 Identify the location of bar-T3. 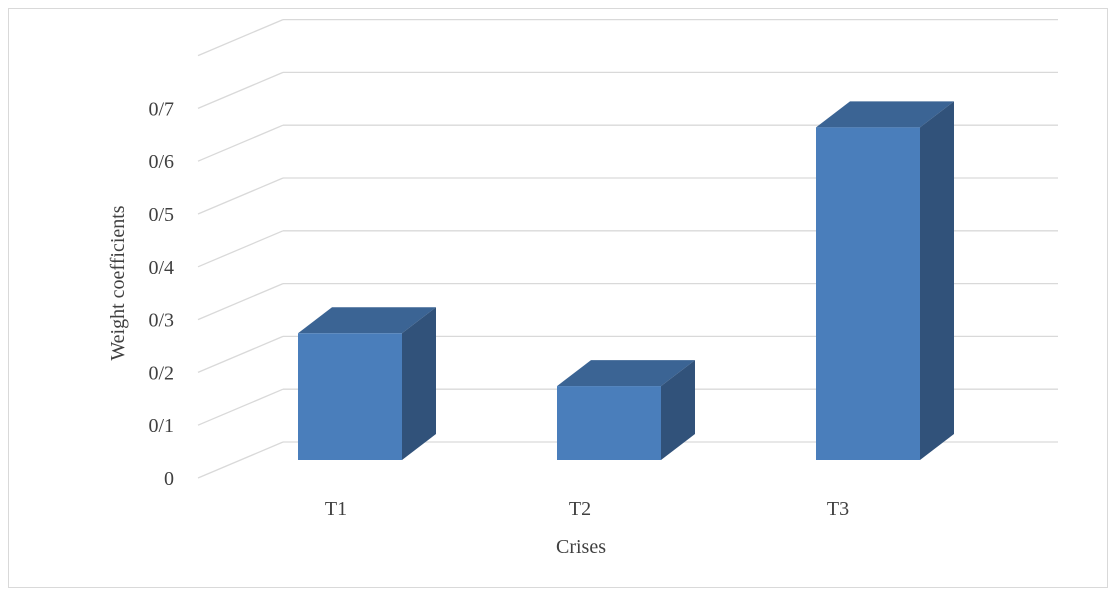
(885, 281).